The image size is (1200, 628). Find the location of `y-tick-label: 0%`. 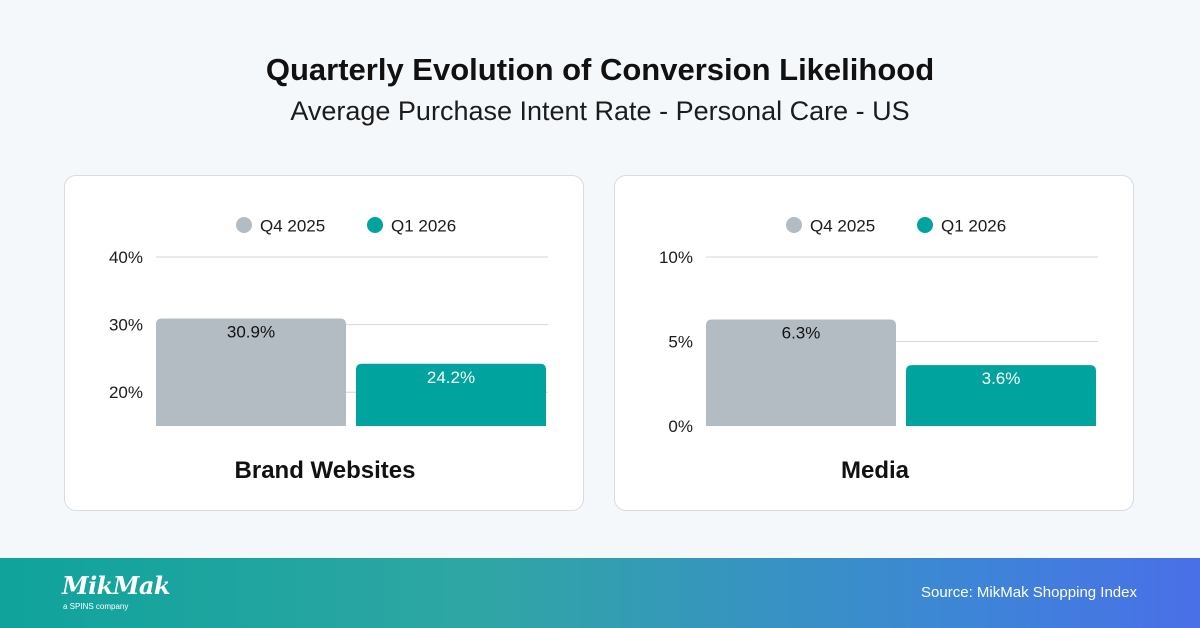

y-tick-label: 0% is located at coordinates (680, 426).